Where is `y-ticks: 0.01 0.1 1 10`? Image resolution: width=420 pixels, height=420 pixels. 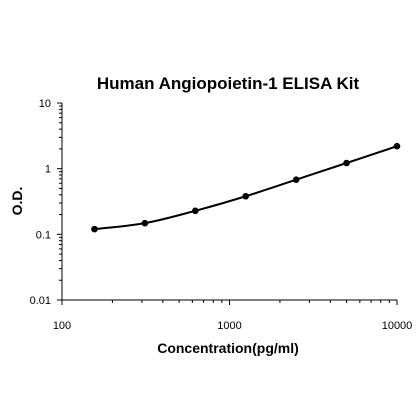 y-ticks: 0.01 0.1 1 10 is located at coordinates (46, 202).